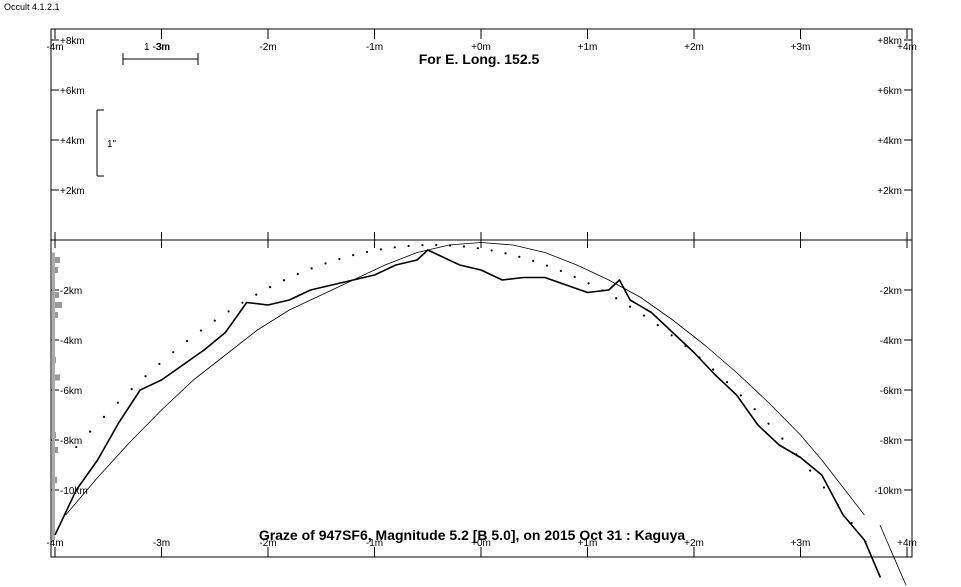 The height and width of the screenshot is (587, 961). I want to click on horizontal-scale-bar, so click(160, 59).